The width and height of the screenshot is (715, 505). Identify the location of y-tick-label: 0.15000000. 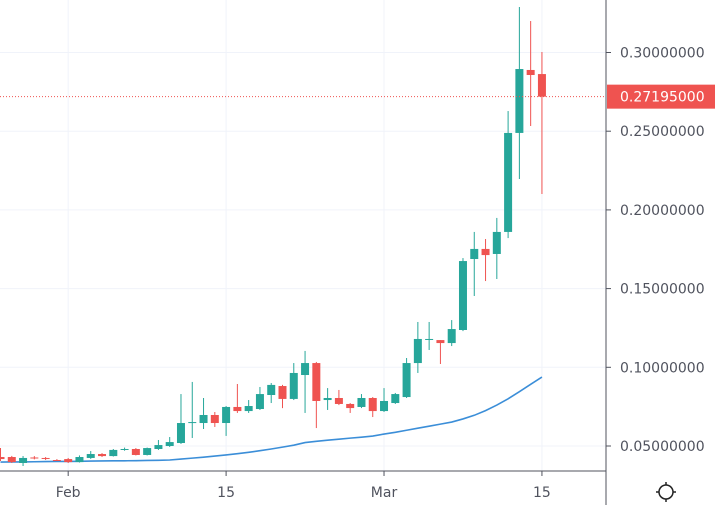
(662, 290).